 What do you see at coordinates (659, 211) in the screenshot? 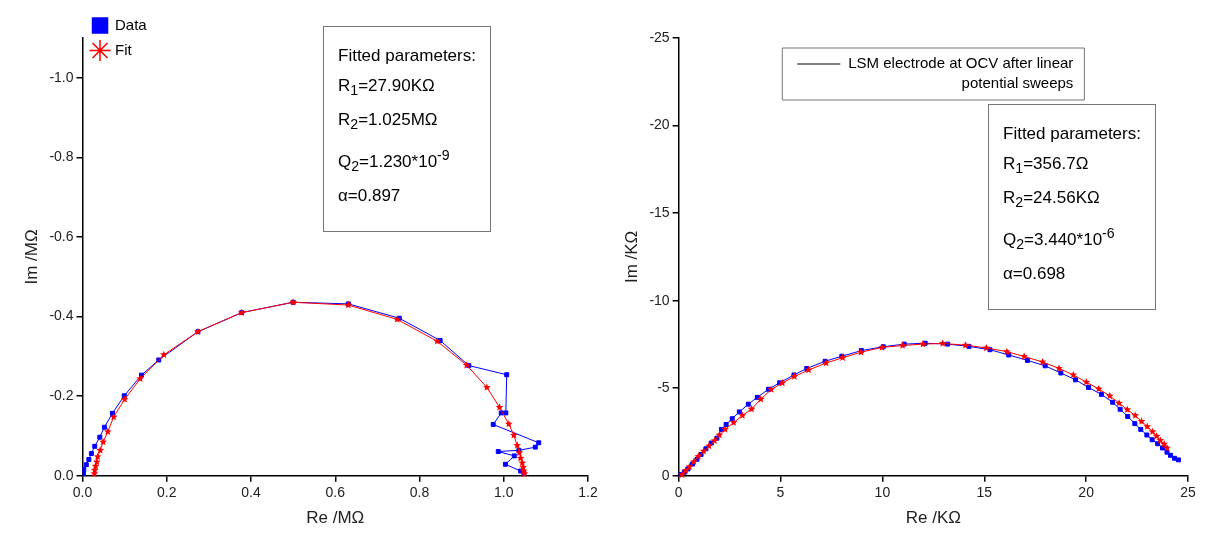
I see `y-tick-label: -15` at bounding box center [659, 211].